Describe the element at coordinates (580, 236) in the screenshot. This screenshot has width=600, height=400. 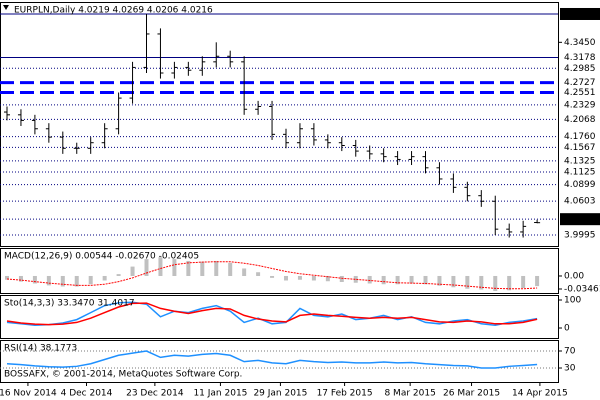
I see `level-label: 3.9995` at that location.